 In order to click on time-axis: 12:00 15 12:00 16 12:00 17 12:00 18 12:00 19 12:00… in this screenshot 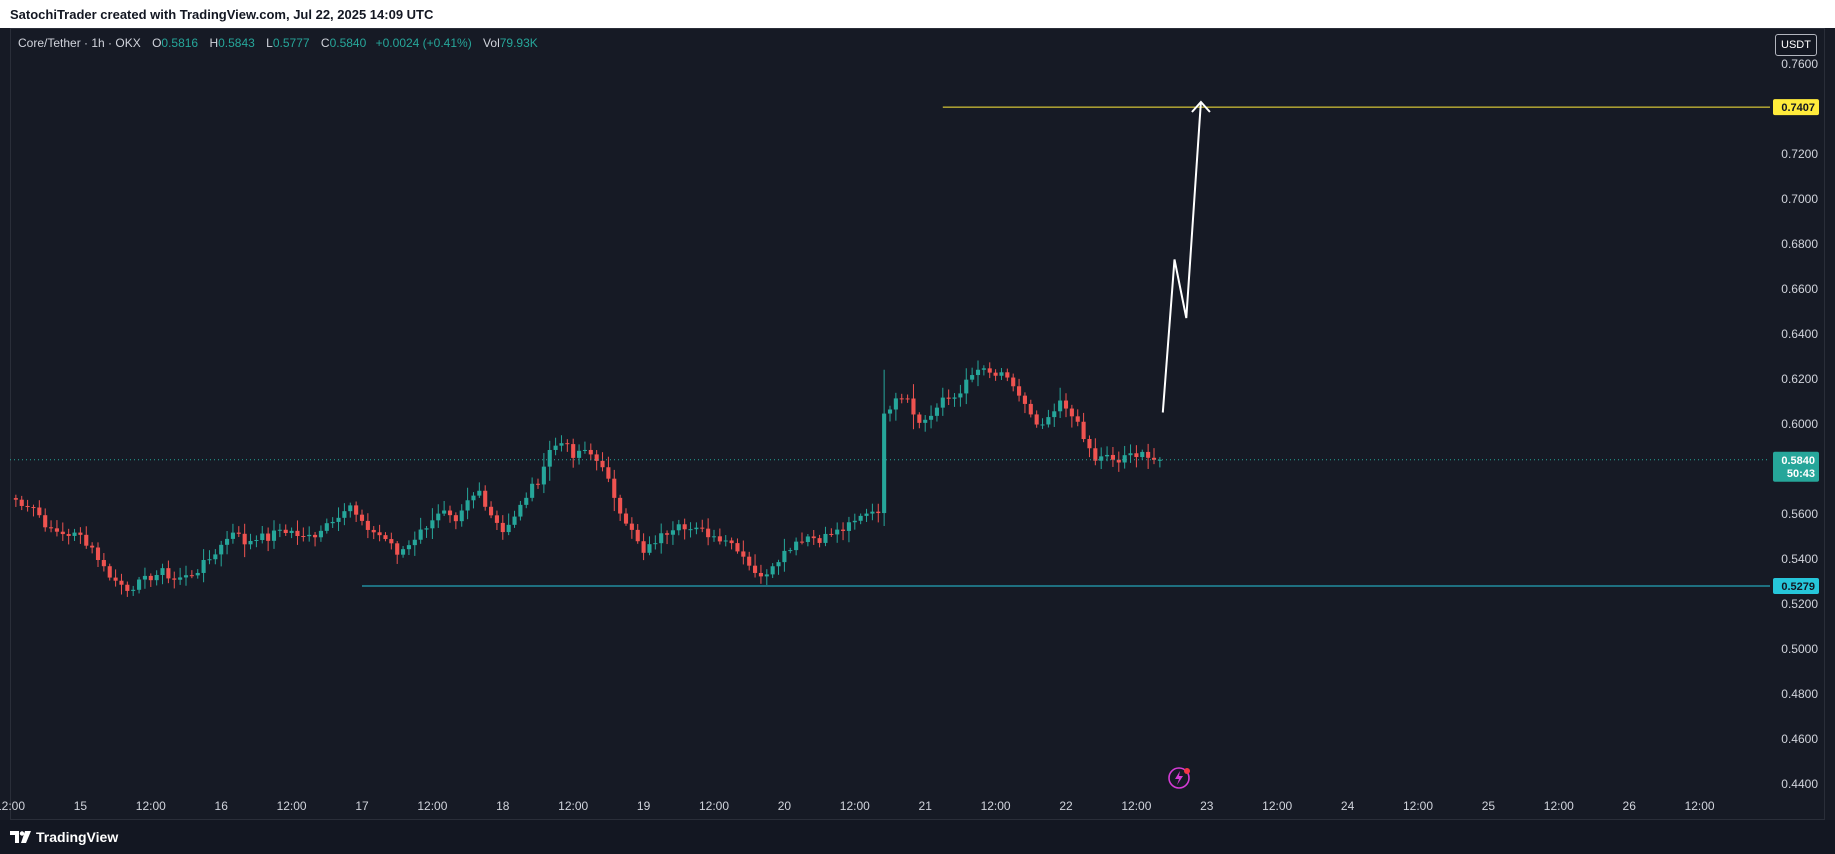, I will do `click(857, 806)`.